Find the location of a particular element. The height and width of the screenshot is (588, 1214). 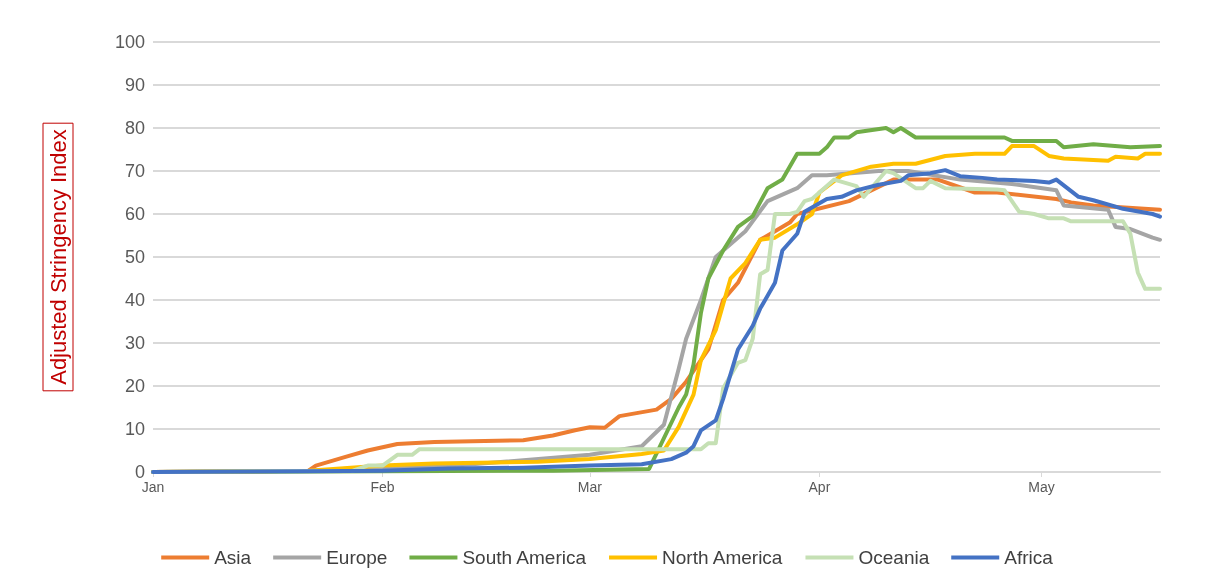

y-tick-label: 60 is located at coordinates (134, 214).